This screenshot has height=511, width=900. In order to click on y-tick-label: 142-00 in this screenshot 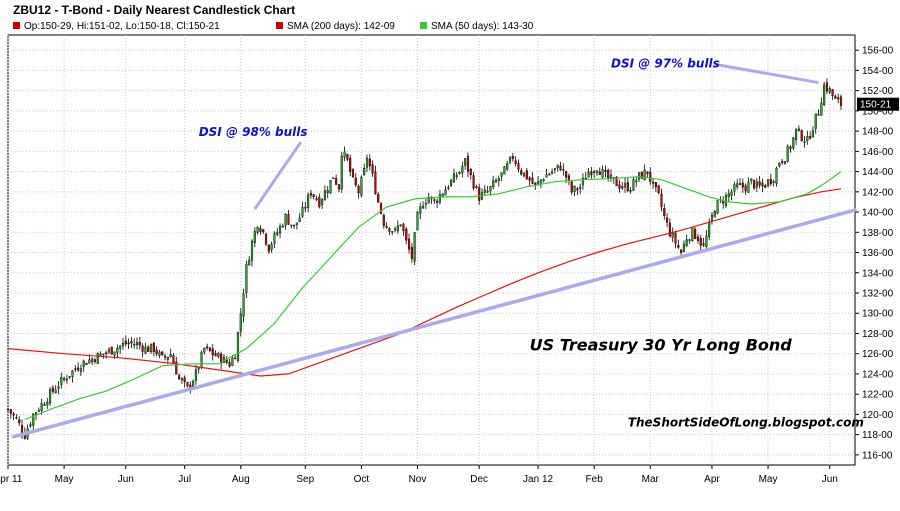, I will do `click(878, 192)`.